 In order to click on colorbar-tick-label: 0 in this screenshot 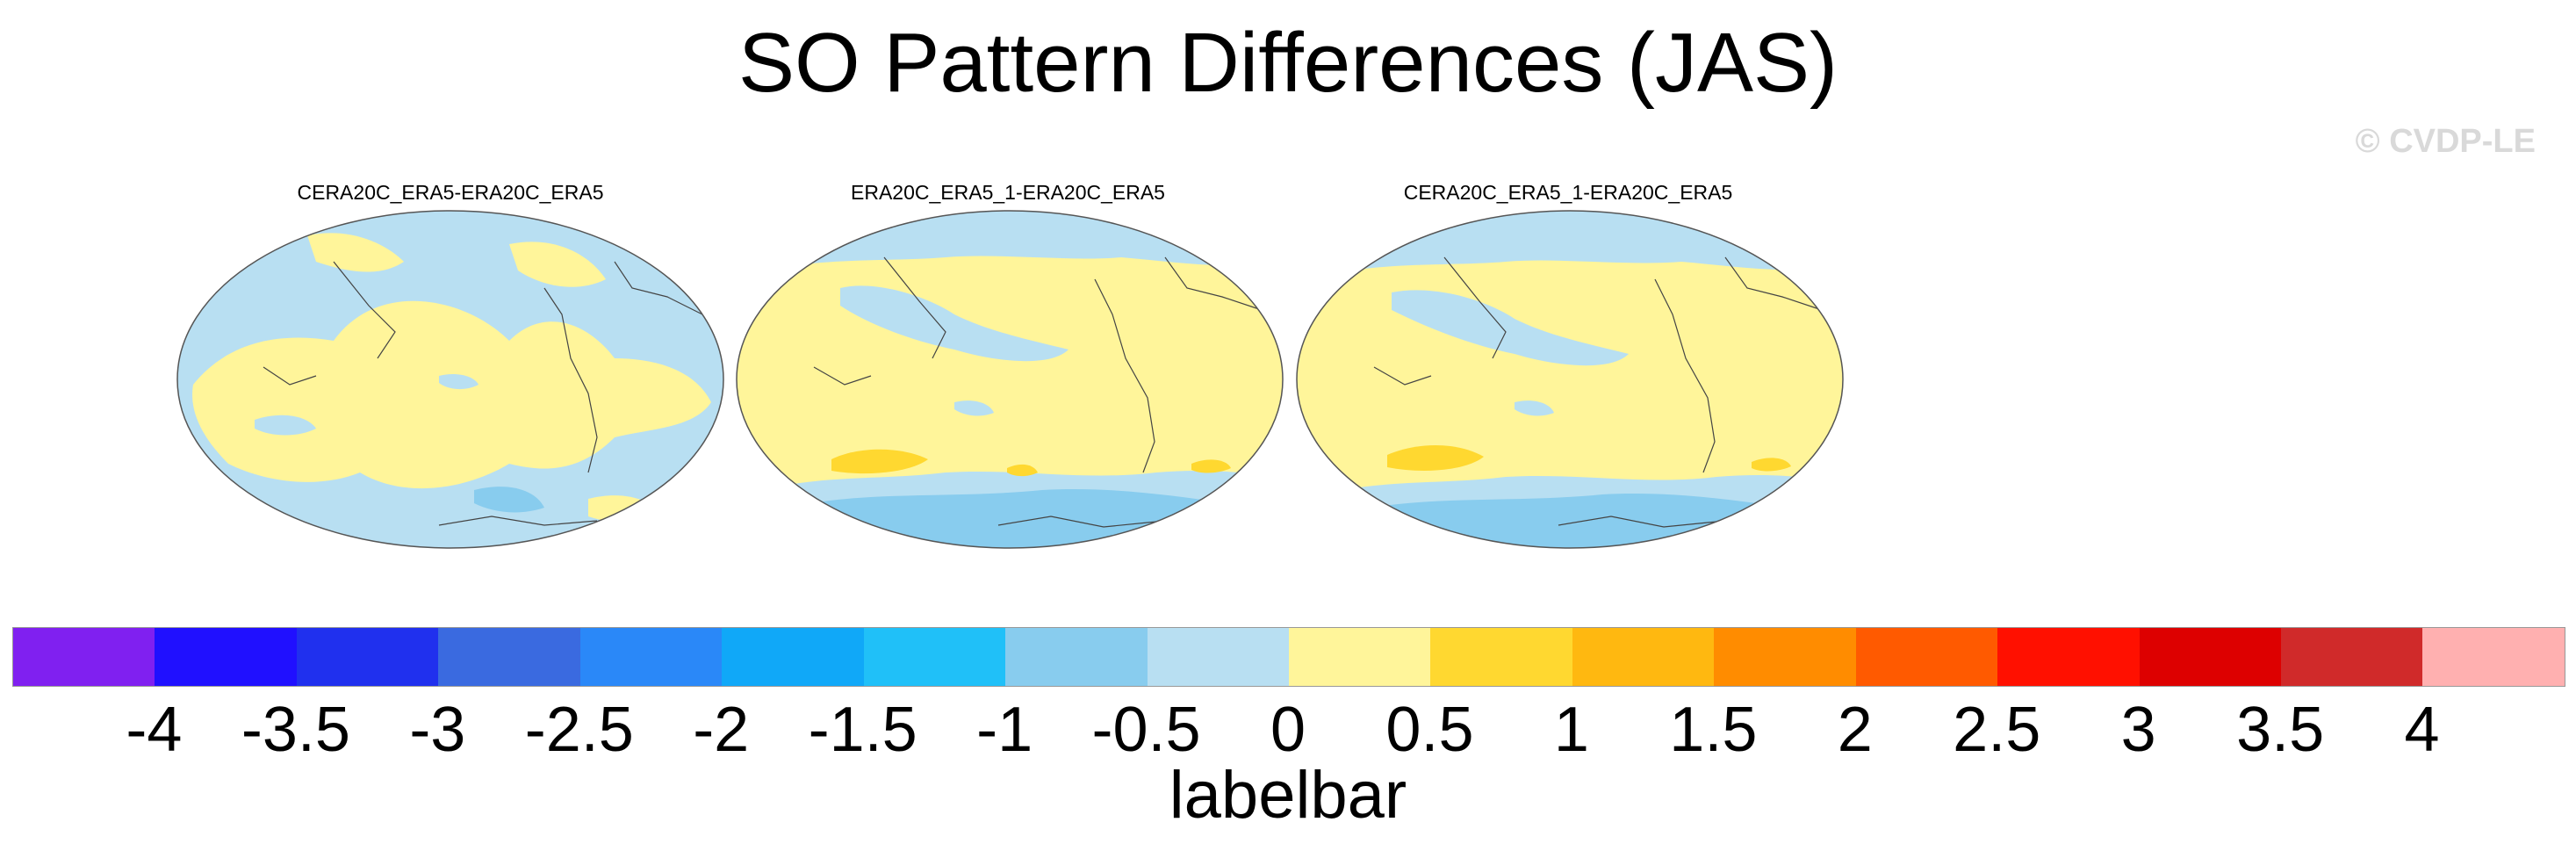, I will do `click(1288, 730)`.